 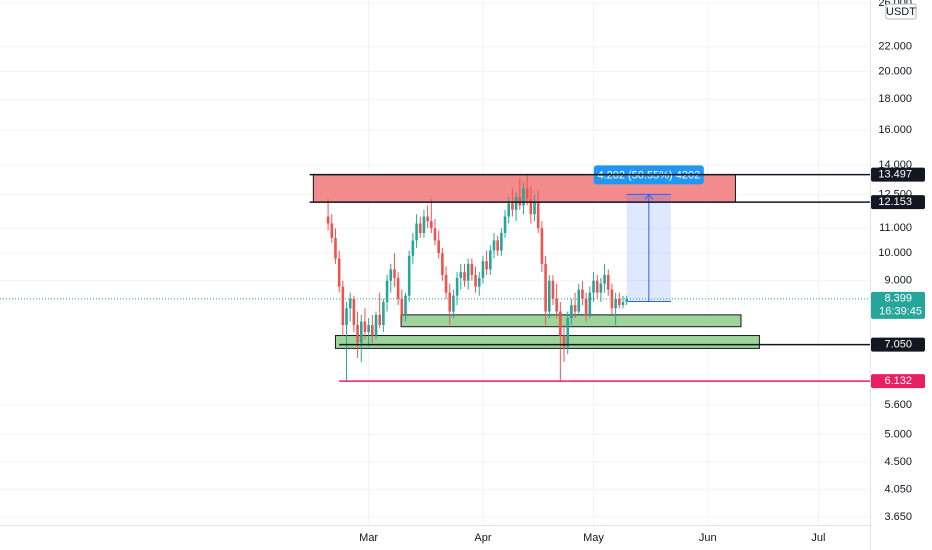 I want to click on countdown: 16:39:45, so click(x=900, y=312).